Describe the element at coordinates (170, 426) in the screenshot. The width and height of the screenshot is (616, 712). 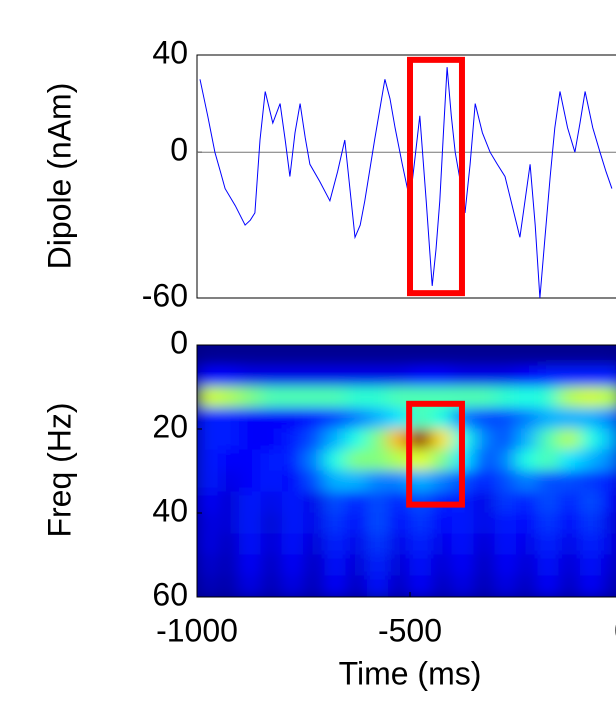
I see `y-tick-label: 20` at that location.